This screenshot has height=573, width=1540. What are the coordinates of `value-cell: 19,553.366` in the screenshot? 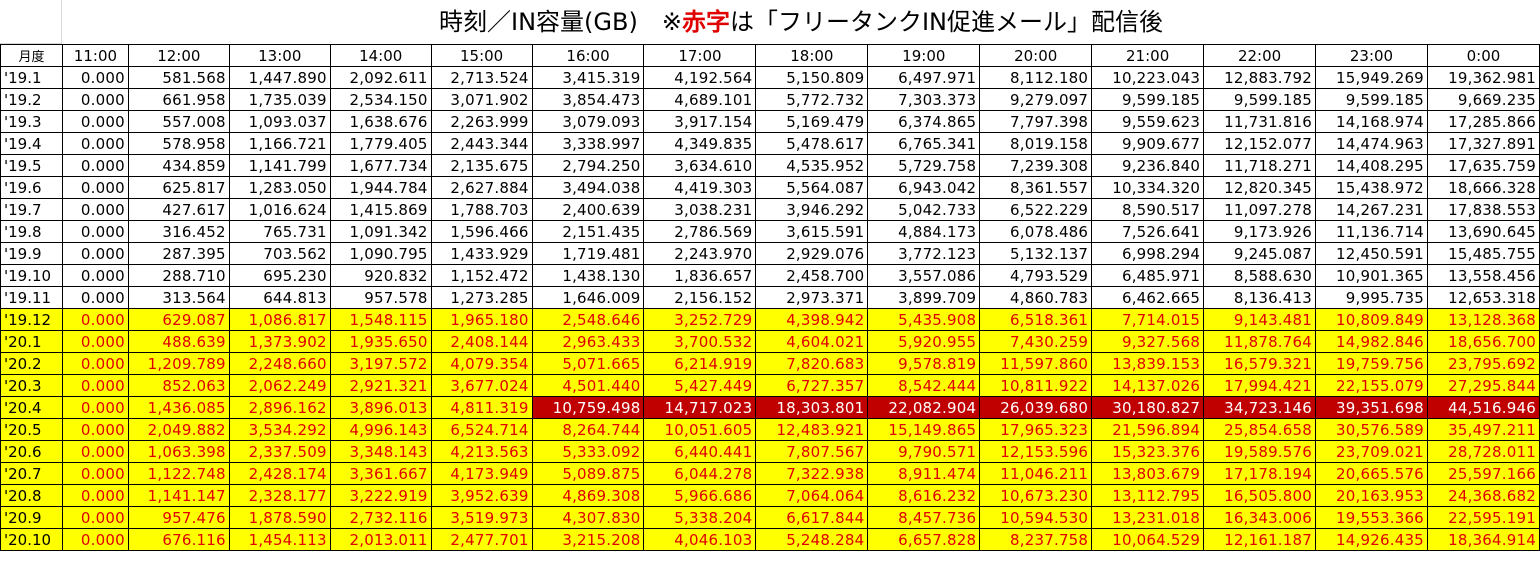 It's located at (1371, 517).